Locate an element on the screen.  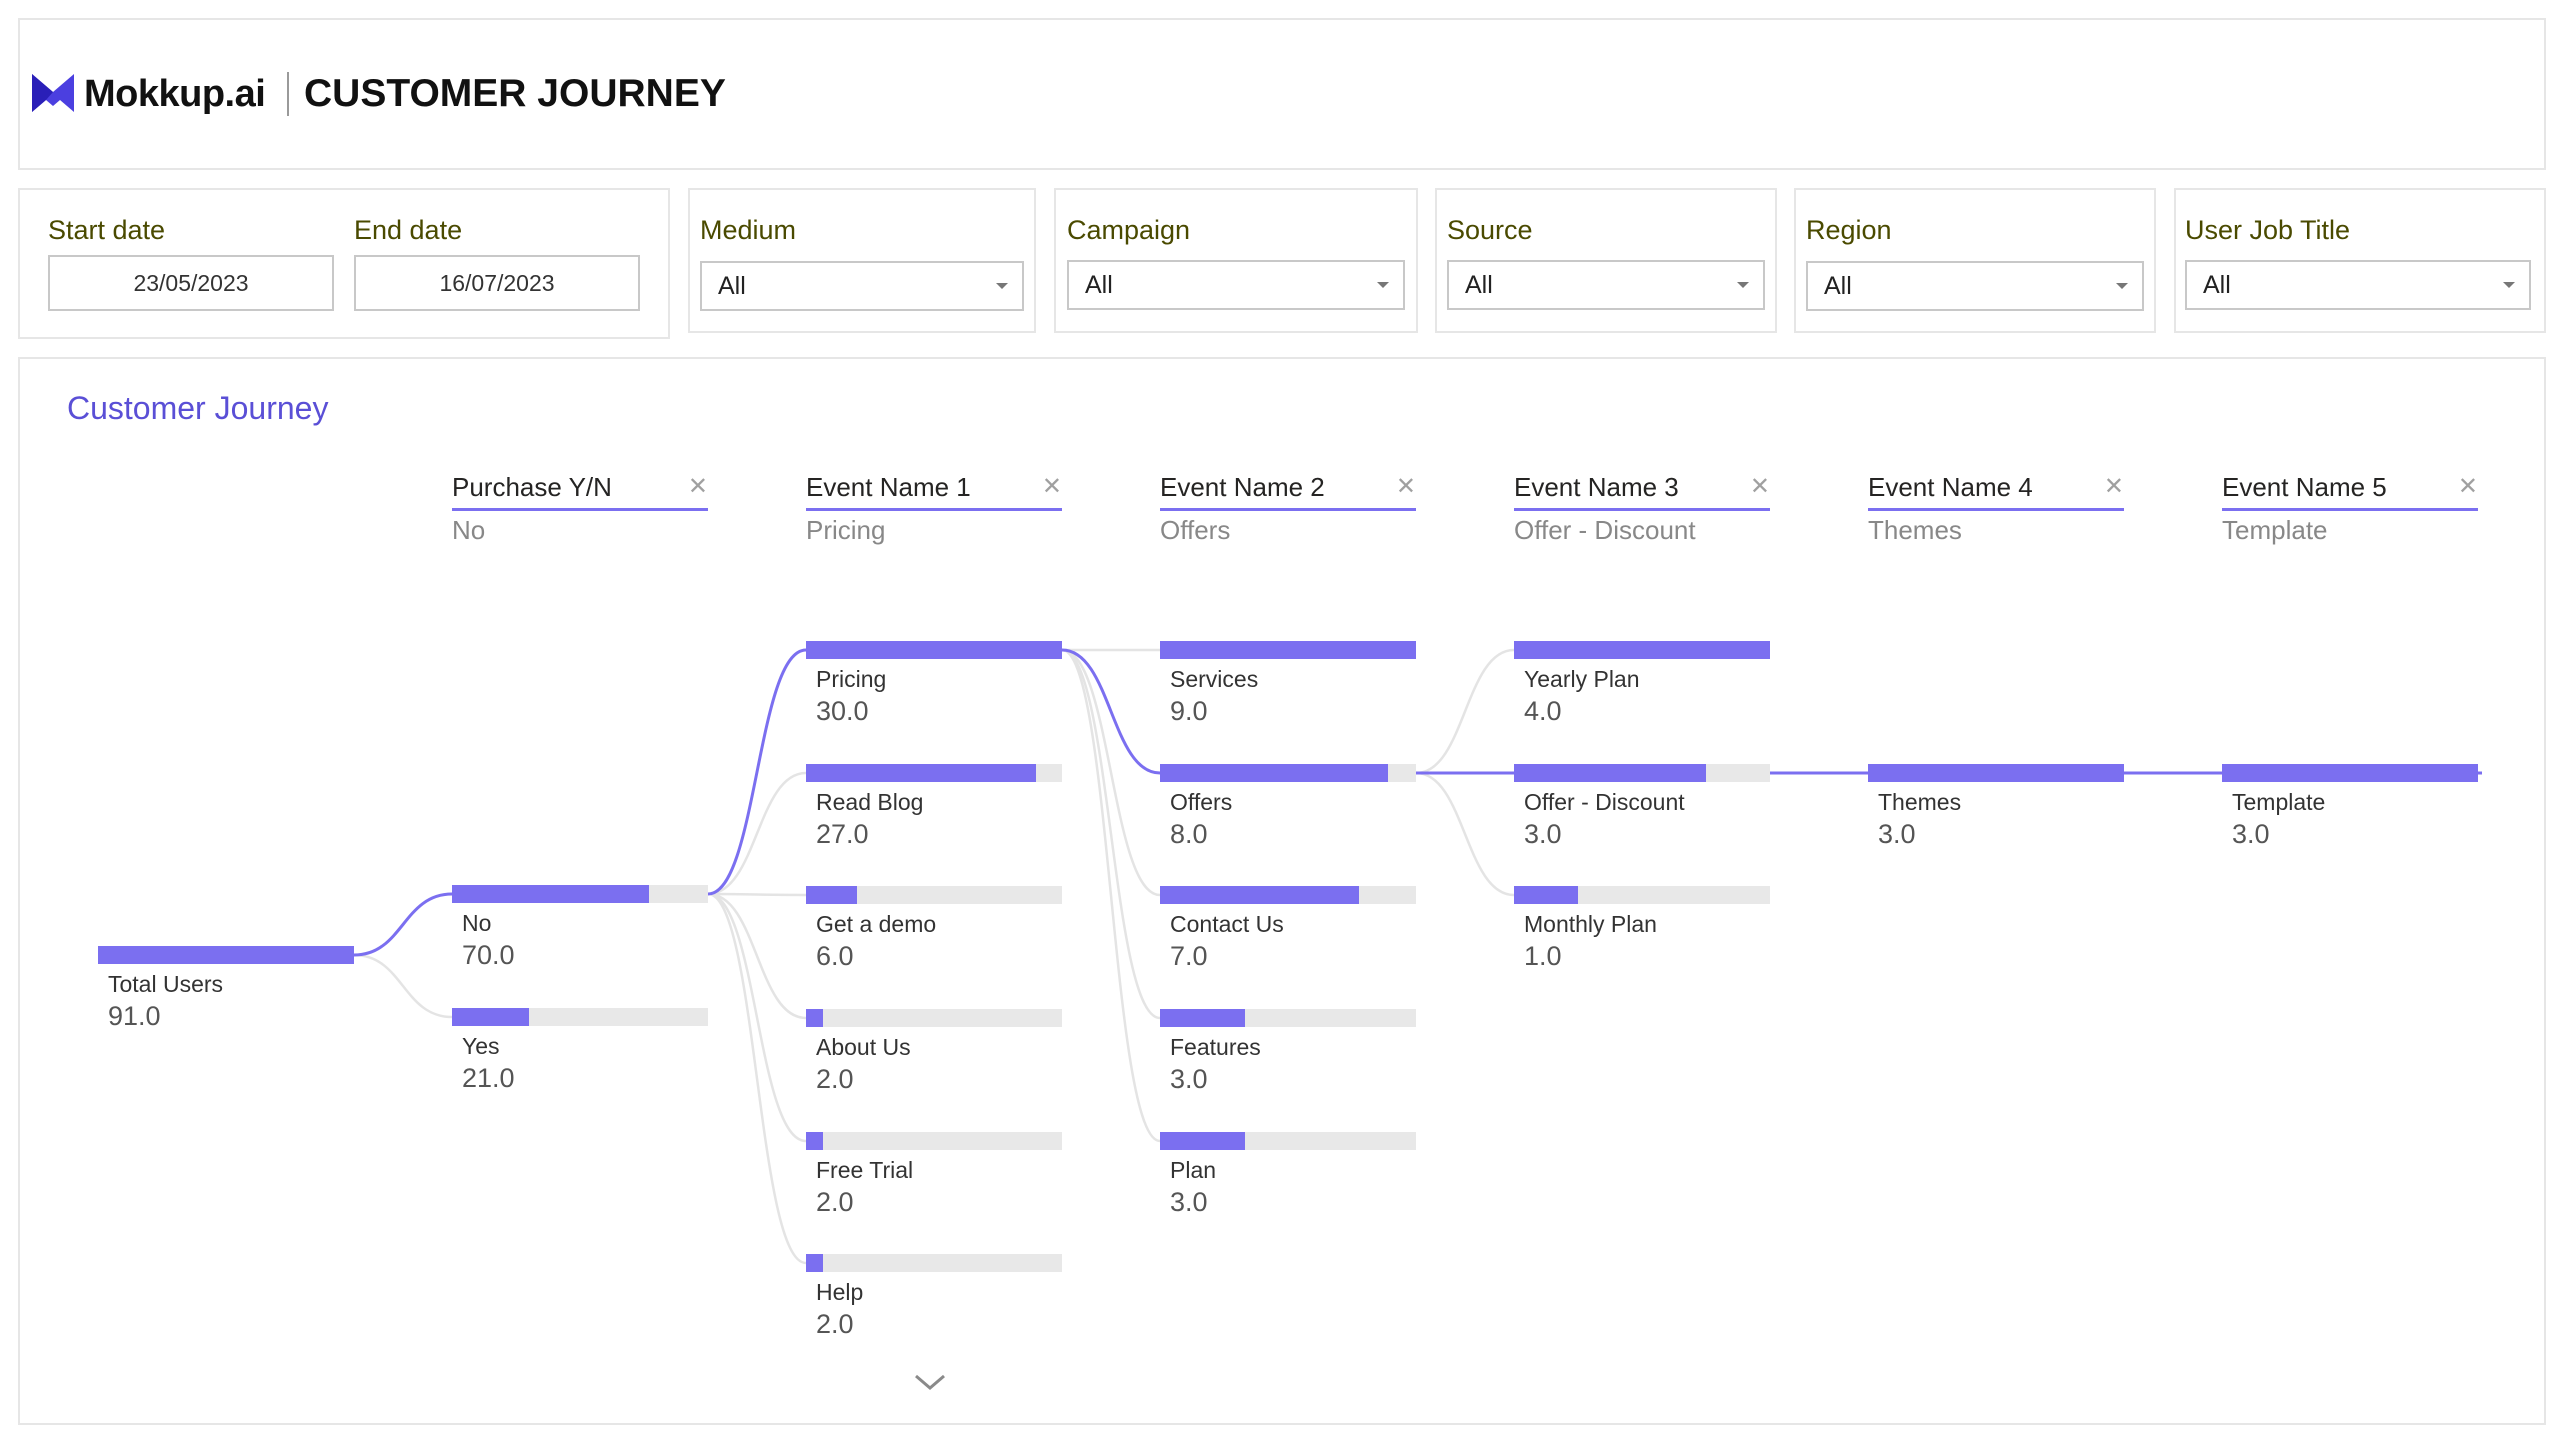
node-value: 21.0 is located at coordinates (488, 1078).